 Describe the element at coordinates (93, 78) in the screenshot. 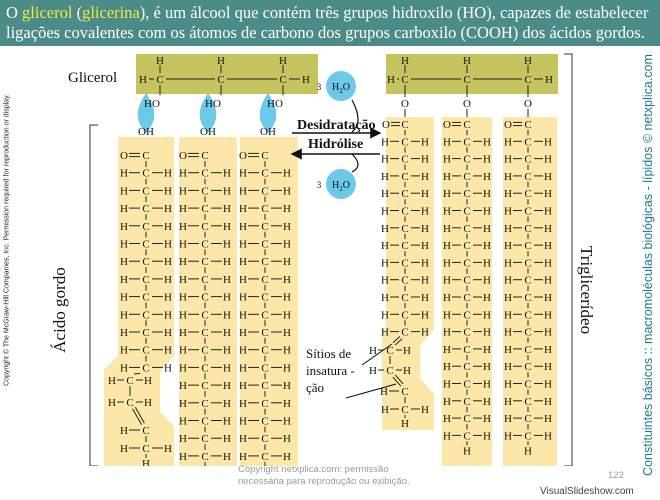

I see `glicerol-label: Glicerol` at that location.